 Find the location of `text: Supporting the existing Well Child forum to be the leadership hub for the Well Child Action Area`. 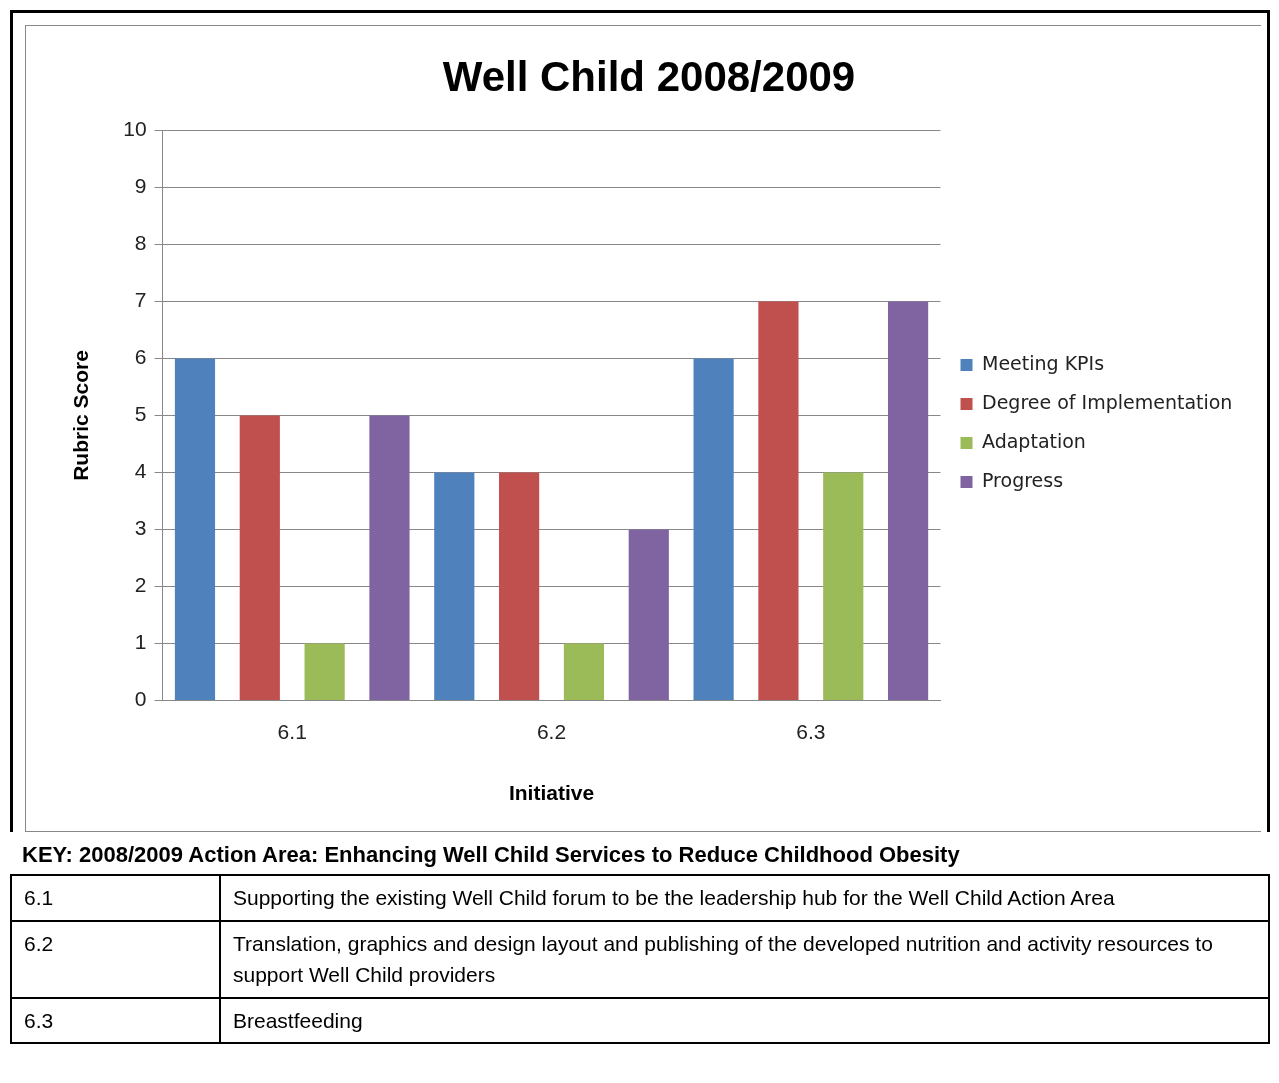

text: Supporting the existing Well Child forum to be the leadership hub for the Well Child Action Area is located at coordinates (744, 898).